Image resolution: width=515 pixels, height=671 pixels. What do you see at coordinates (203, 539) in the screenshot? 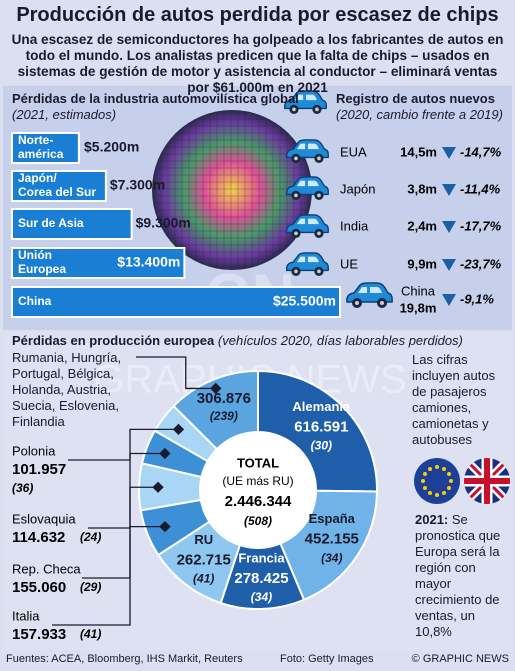
I see `slice-categories: RU` at bounding box center [203, 539].